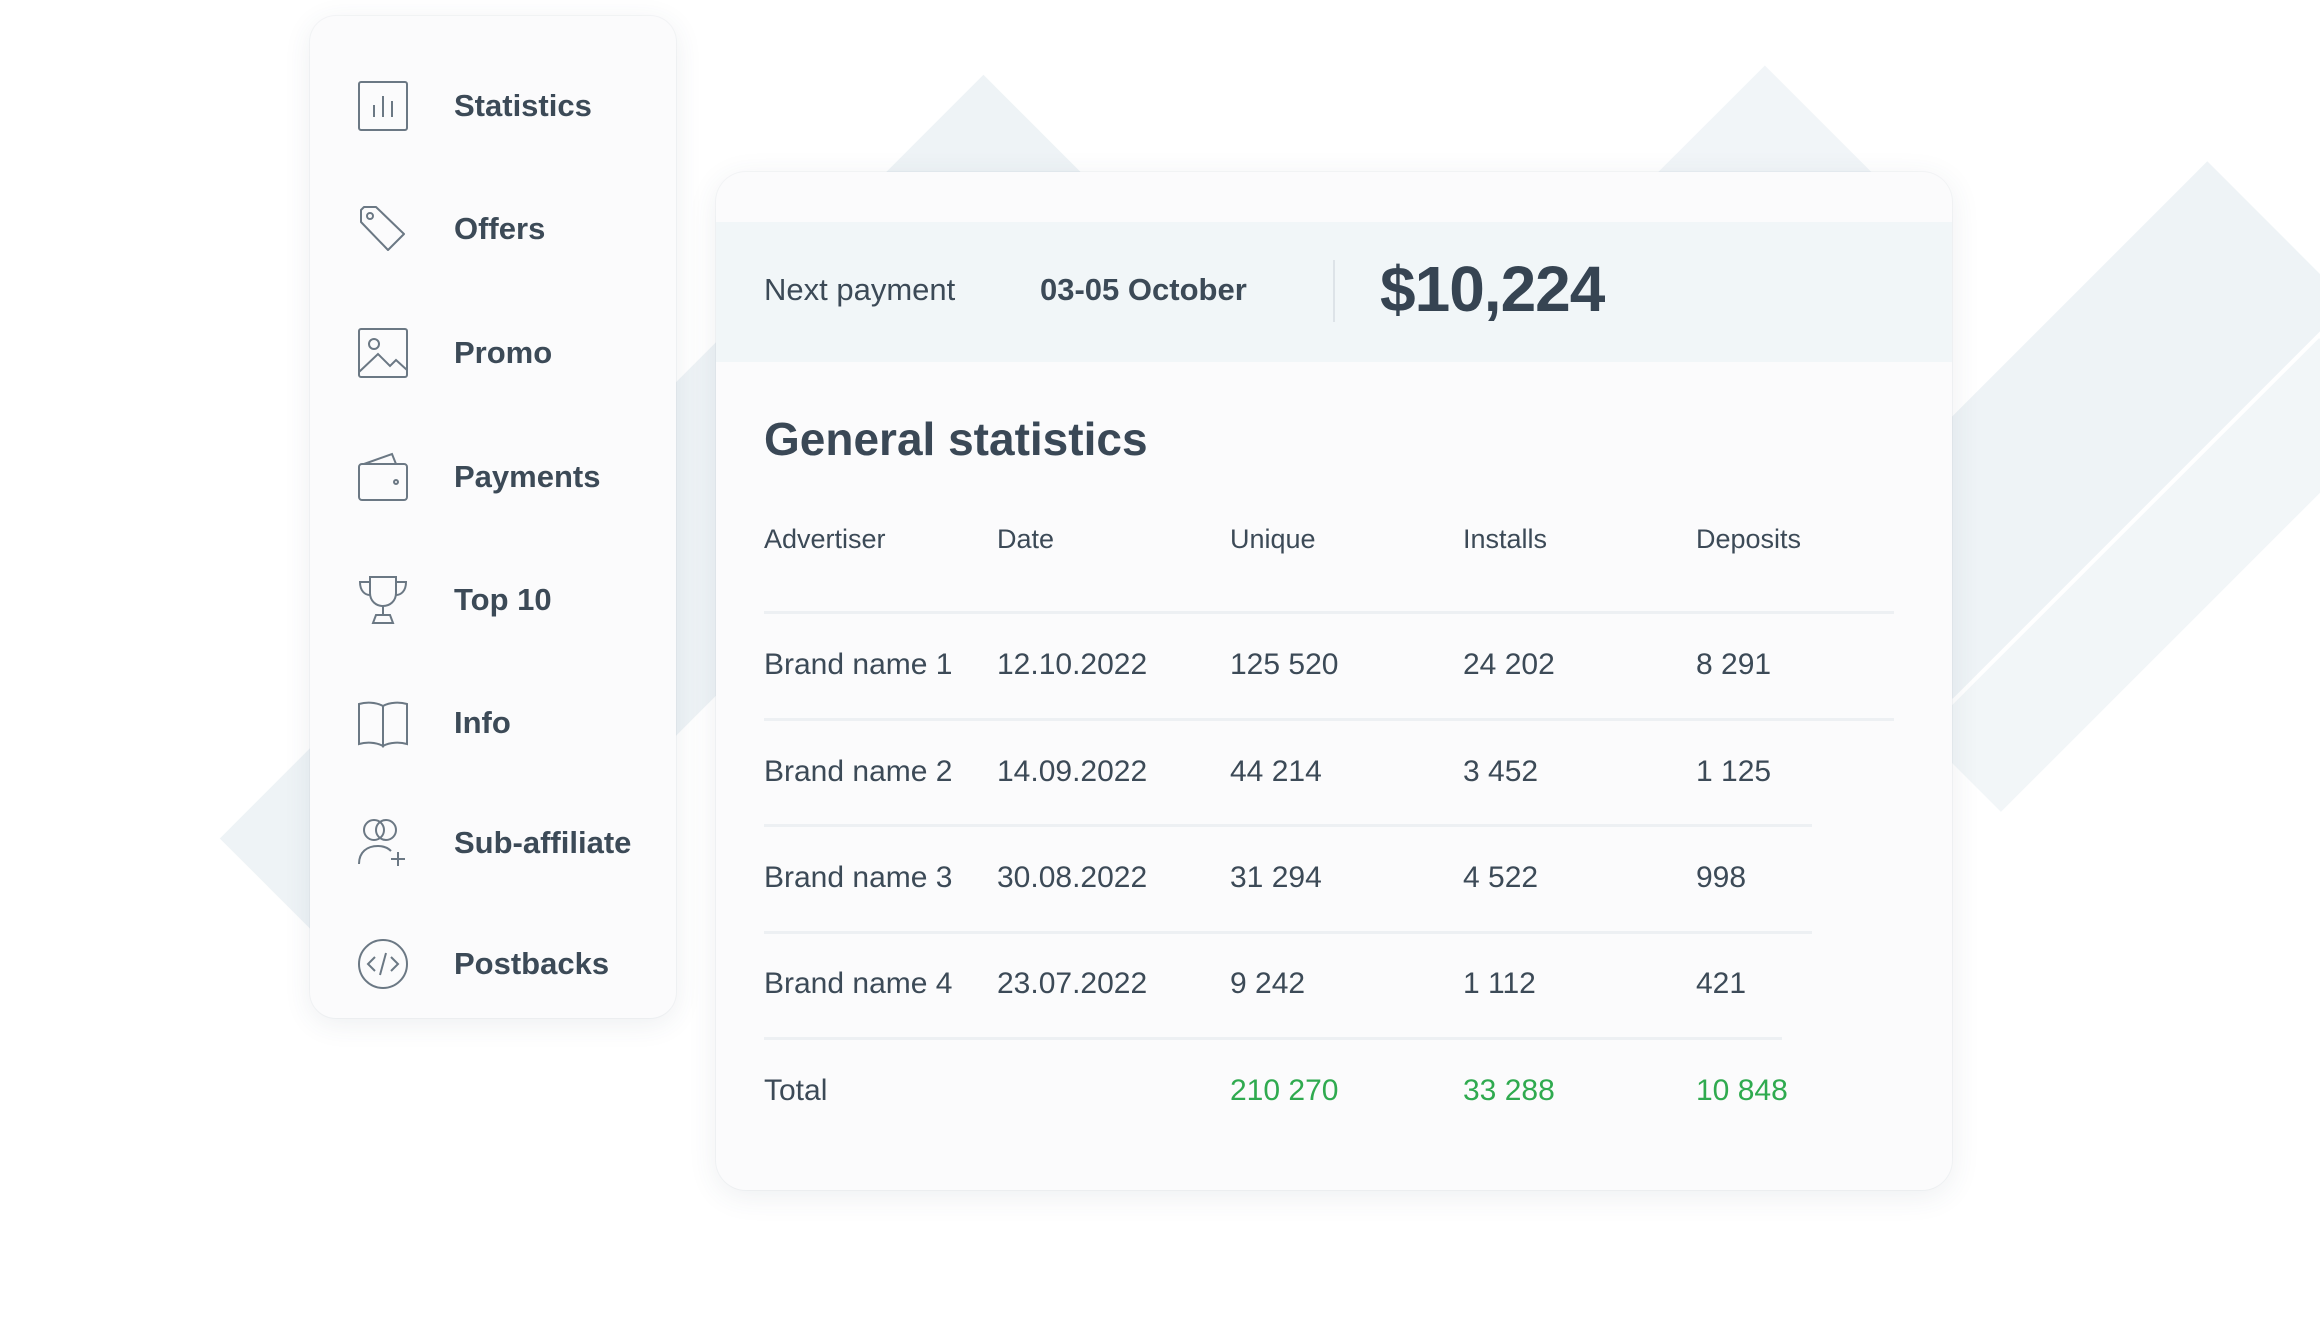 The width and height of the screenshot is (2320, 1324). What do you see at coordinates (503, 599) in the screenshot?
I see `sidebar-item-label: Top 10` at bounding box center [503, 599].